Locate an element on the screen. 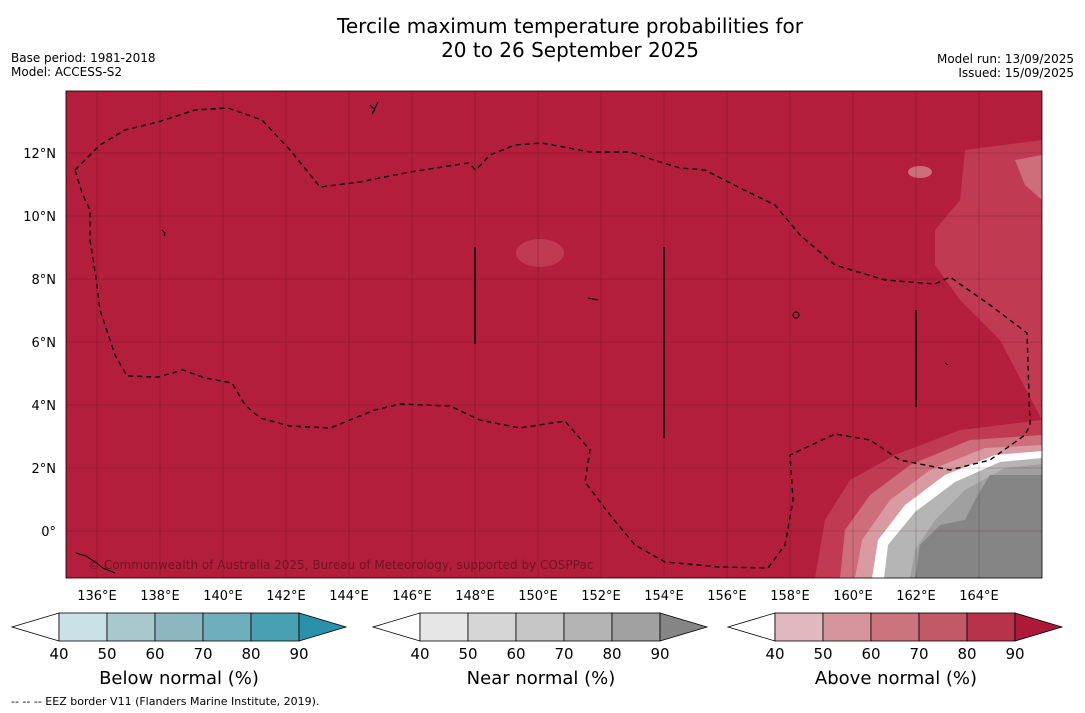 Image resolution: width=1085 pixels, height=713 pixels. lon-tick-label: 144°E is located at coordinates (349, 596).